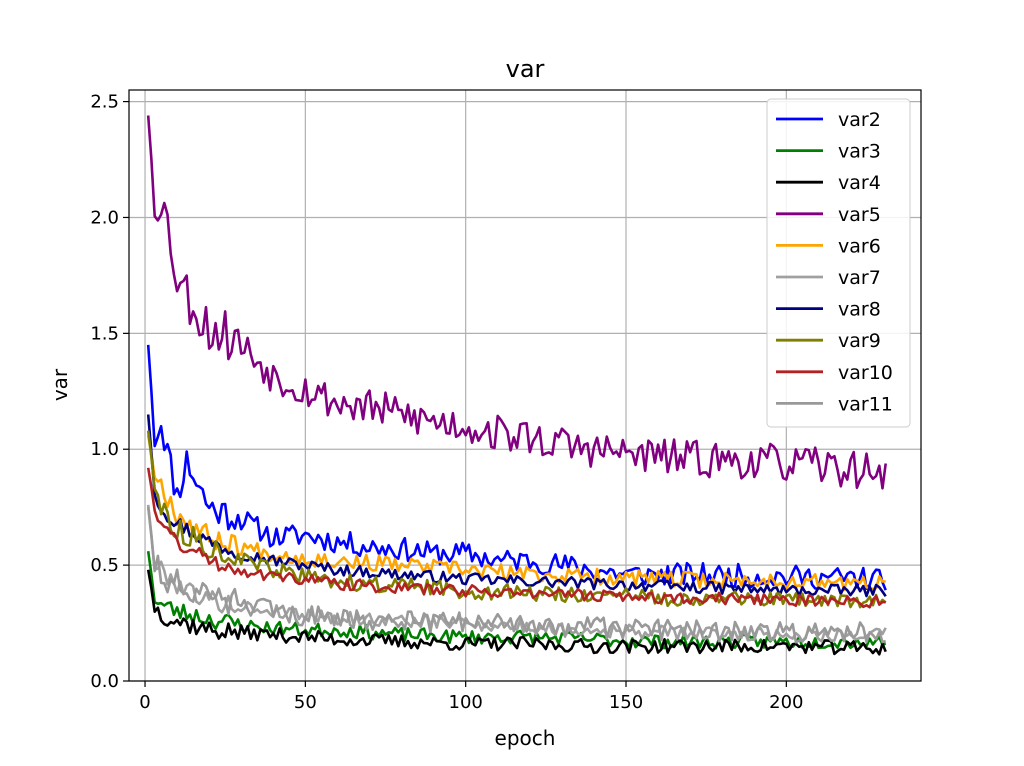 The width and height of the screenshot is (1024, 766). What do you see at coordinates (104, 333) in the screenshot?
I see `y-tick-label: 1.5` at bounding box center [104, 333].